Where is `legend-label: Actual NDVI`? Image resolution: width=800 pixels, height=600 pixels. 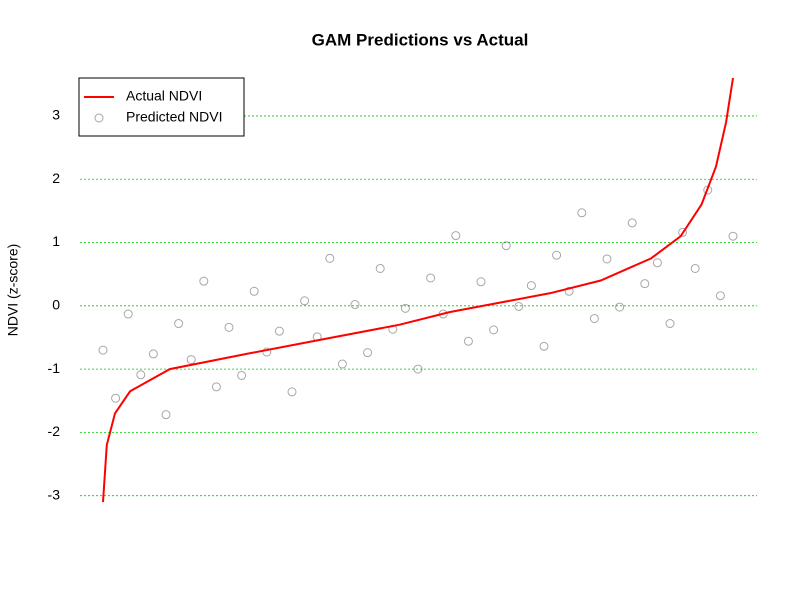
legend-label: Actual NDVI is located at coordinates (164, 96).